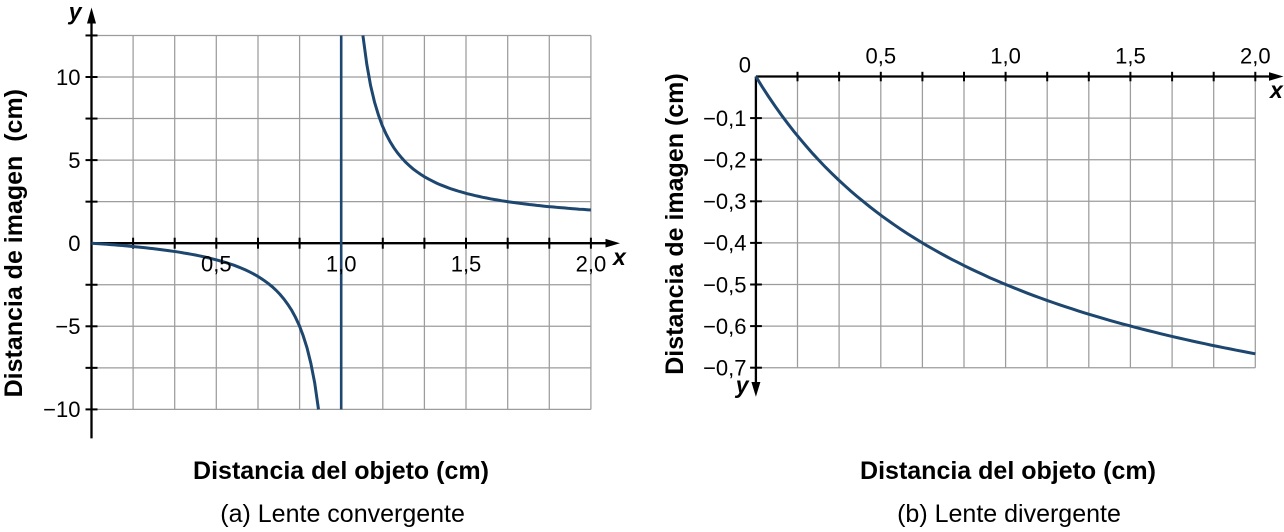 The height and width of the screenshot is (532, 1284). I want to click on svg-text: 5, so click(74, 160).